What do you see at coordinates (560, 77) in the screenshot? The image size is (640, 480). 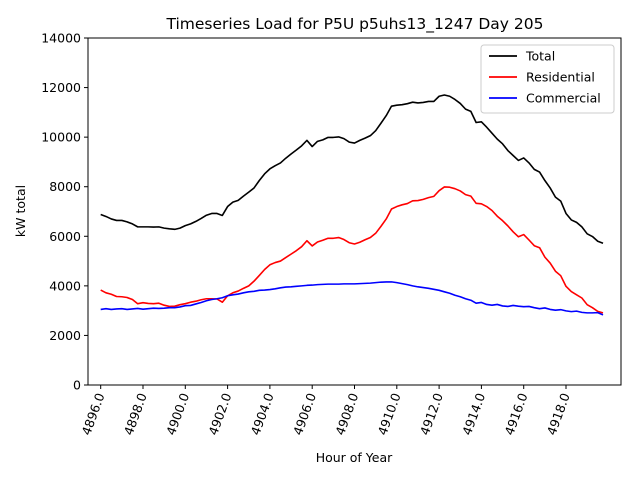 I see `legend-label-residential: Residential` at bounding box center [560, 77].